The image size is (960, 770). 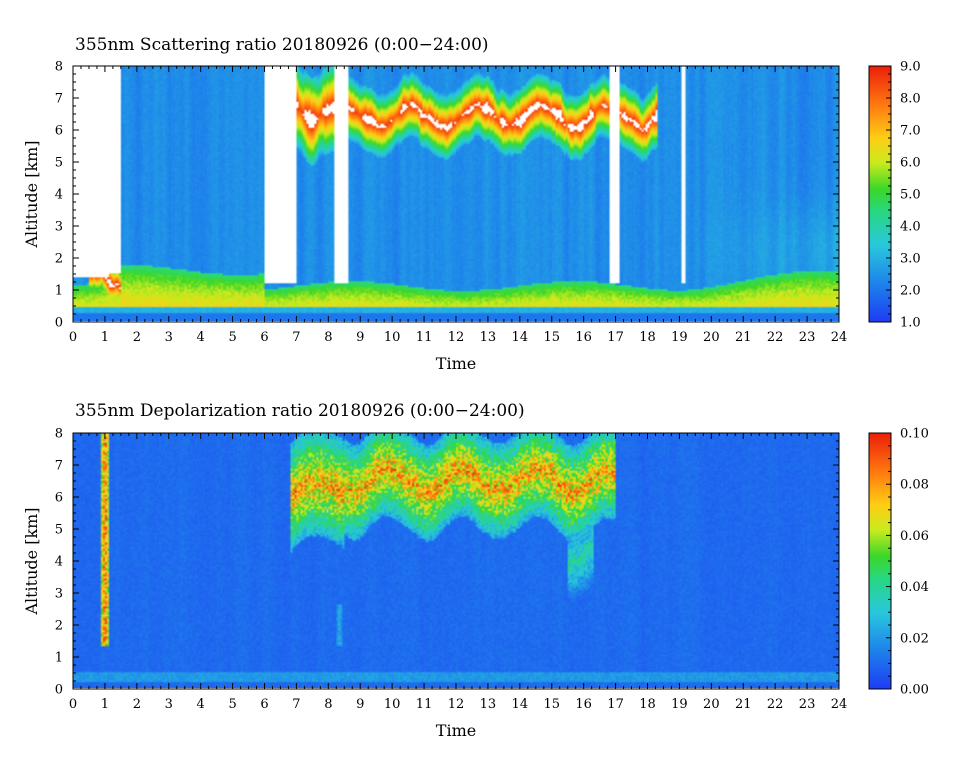 What do you see at coordinates (910, 291) in the screenshot?
I see `colorbar-tick-label: 2.0` at bounding box center [910, 291].